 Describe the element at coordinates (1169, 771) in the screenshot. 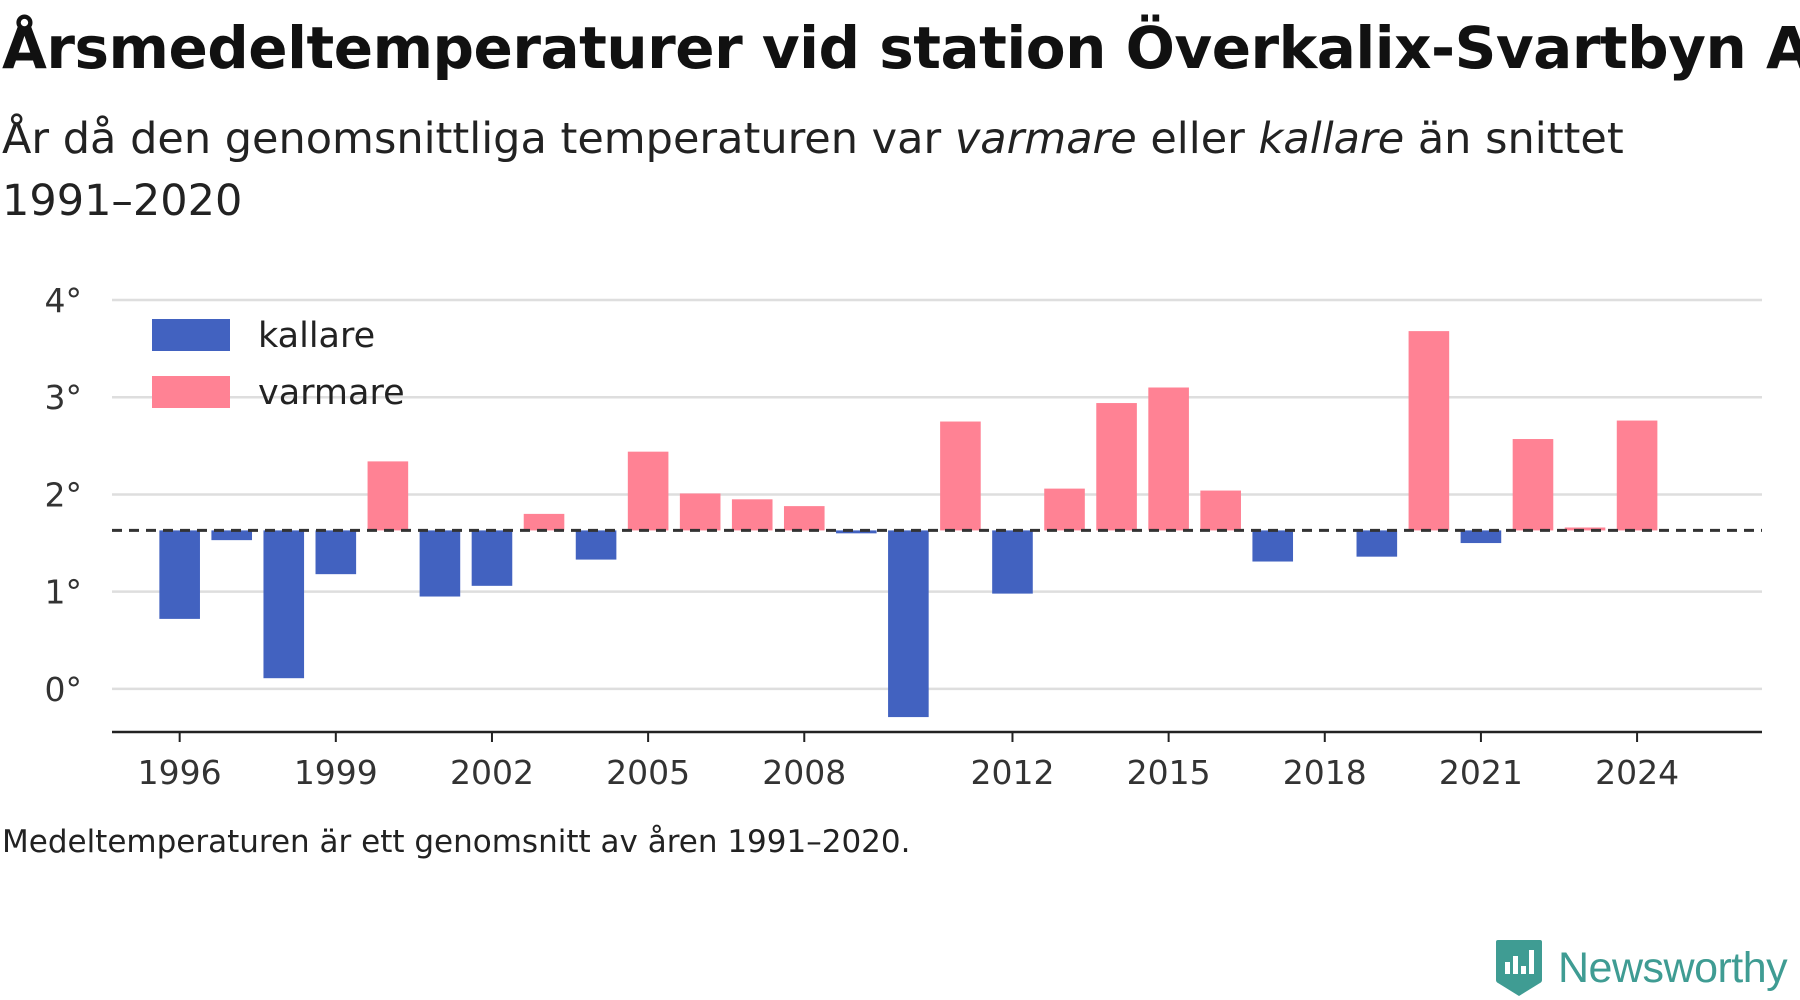

I see `x-tick-label: 2015` at that location.